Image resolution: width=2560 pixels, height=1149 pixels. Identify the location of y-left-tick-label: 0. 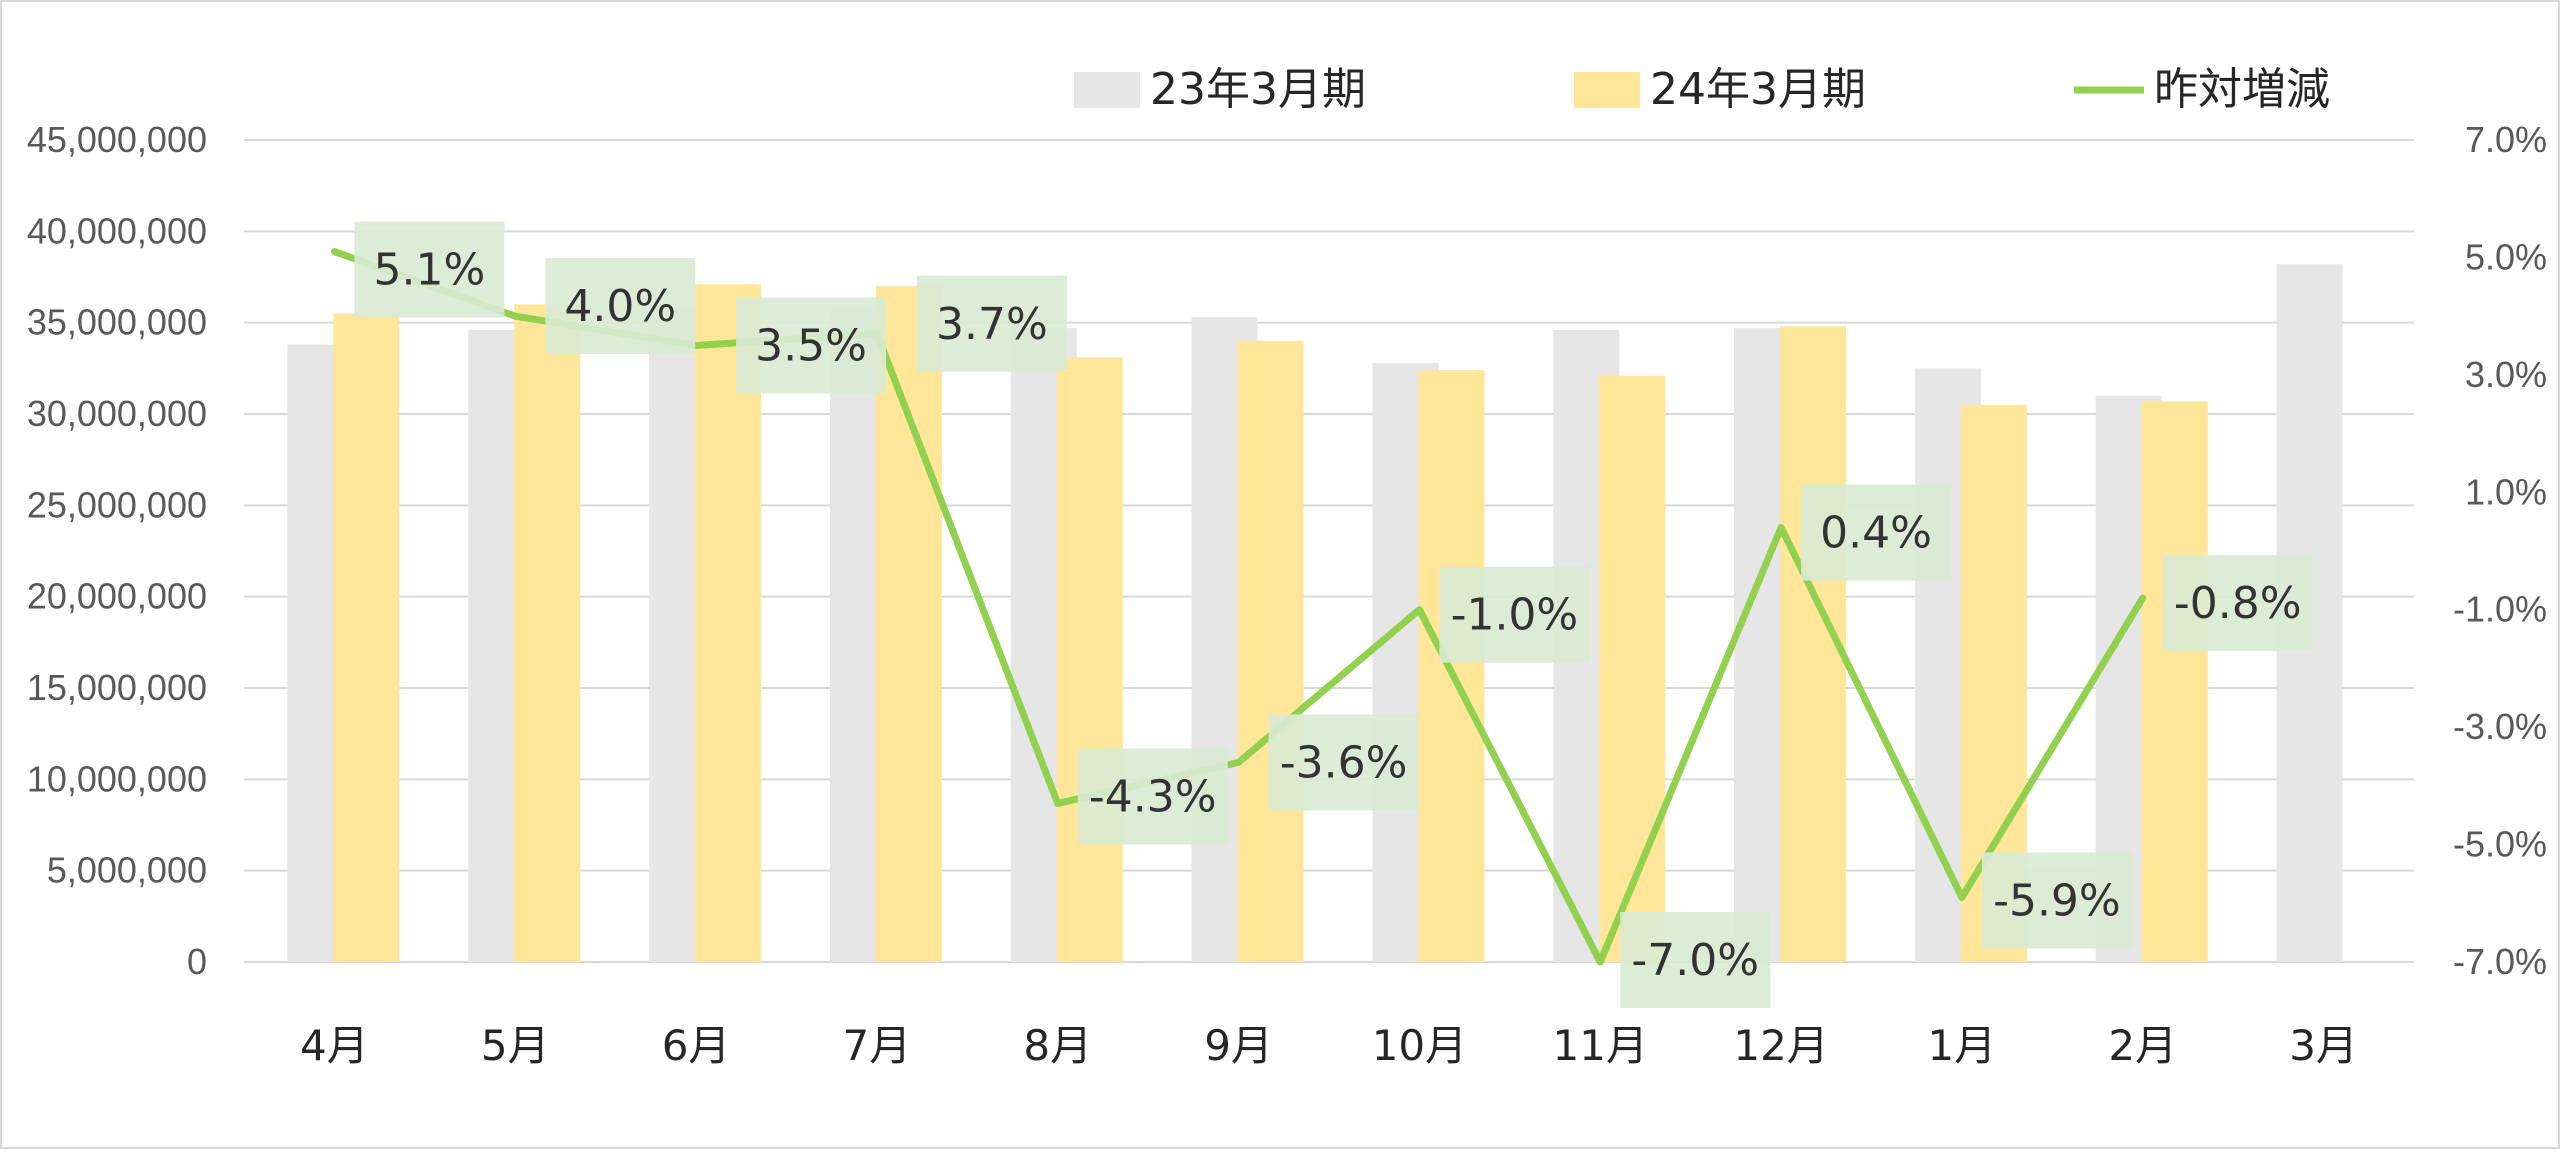
(197, 961).